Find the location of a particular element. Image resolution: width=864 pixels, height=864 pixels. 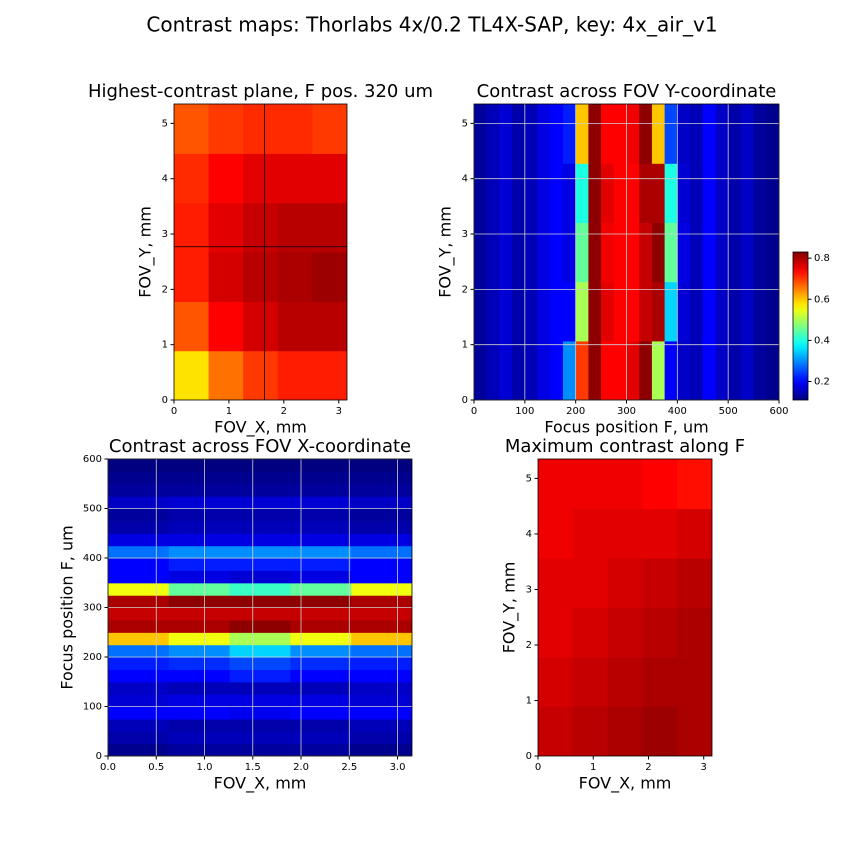

colorbar-tick-label: 0.2 is located at coordinates (822, 382).